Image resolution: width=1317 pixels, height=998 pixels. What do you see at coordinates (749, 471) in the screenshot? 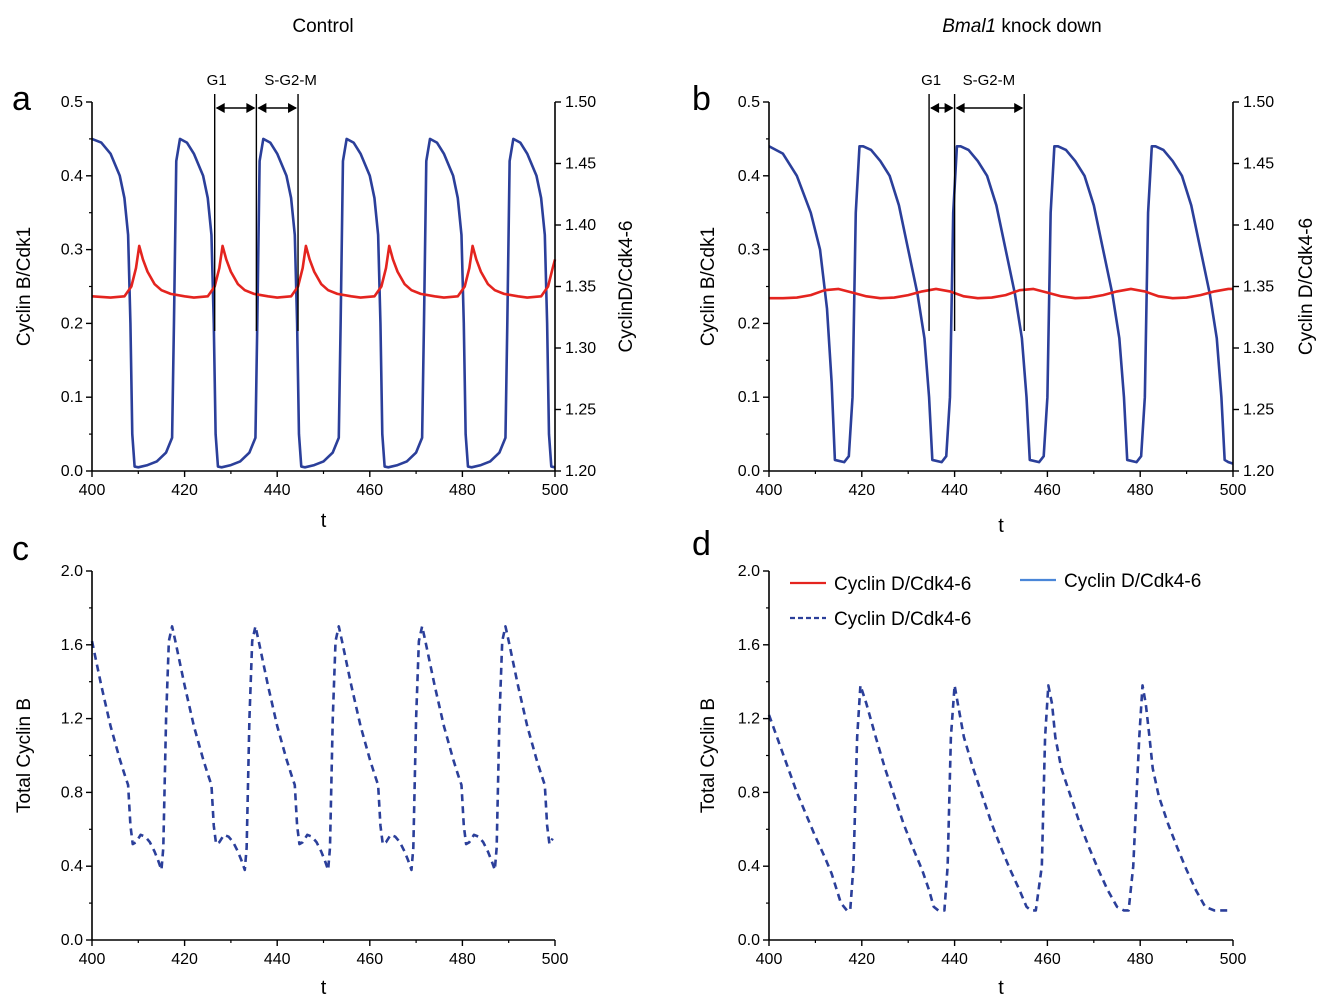
I see `y-tick-label-b: 0.0` at bounding box center [749, 471].